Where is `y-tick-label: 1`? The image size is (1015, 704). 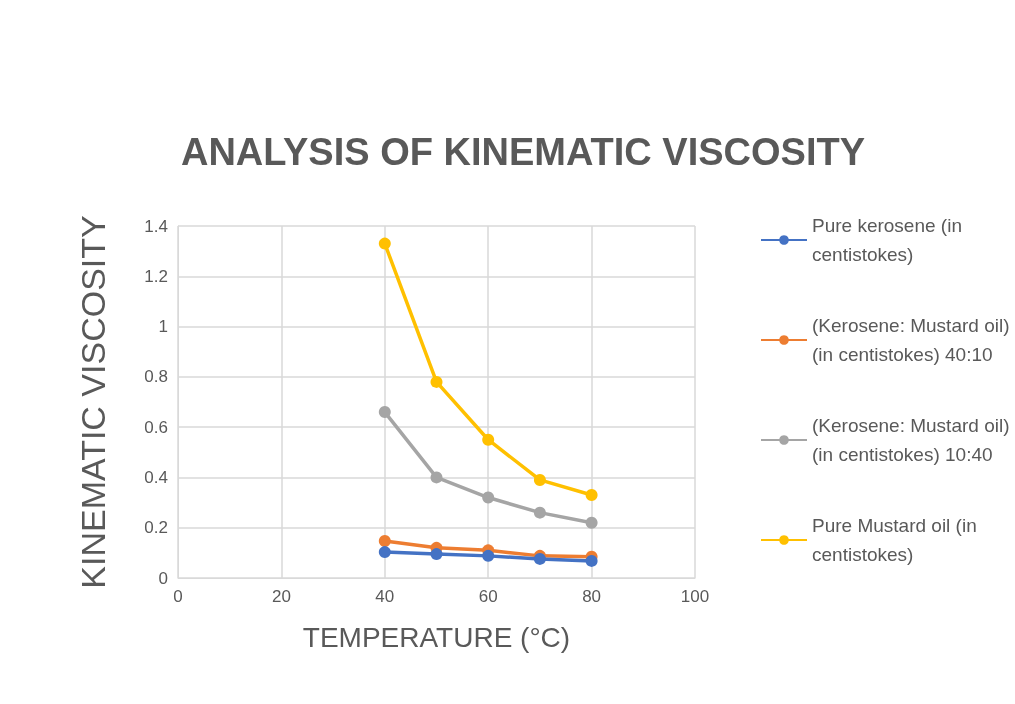 y-tick-label: 1 is located at coordinates (163, 327).